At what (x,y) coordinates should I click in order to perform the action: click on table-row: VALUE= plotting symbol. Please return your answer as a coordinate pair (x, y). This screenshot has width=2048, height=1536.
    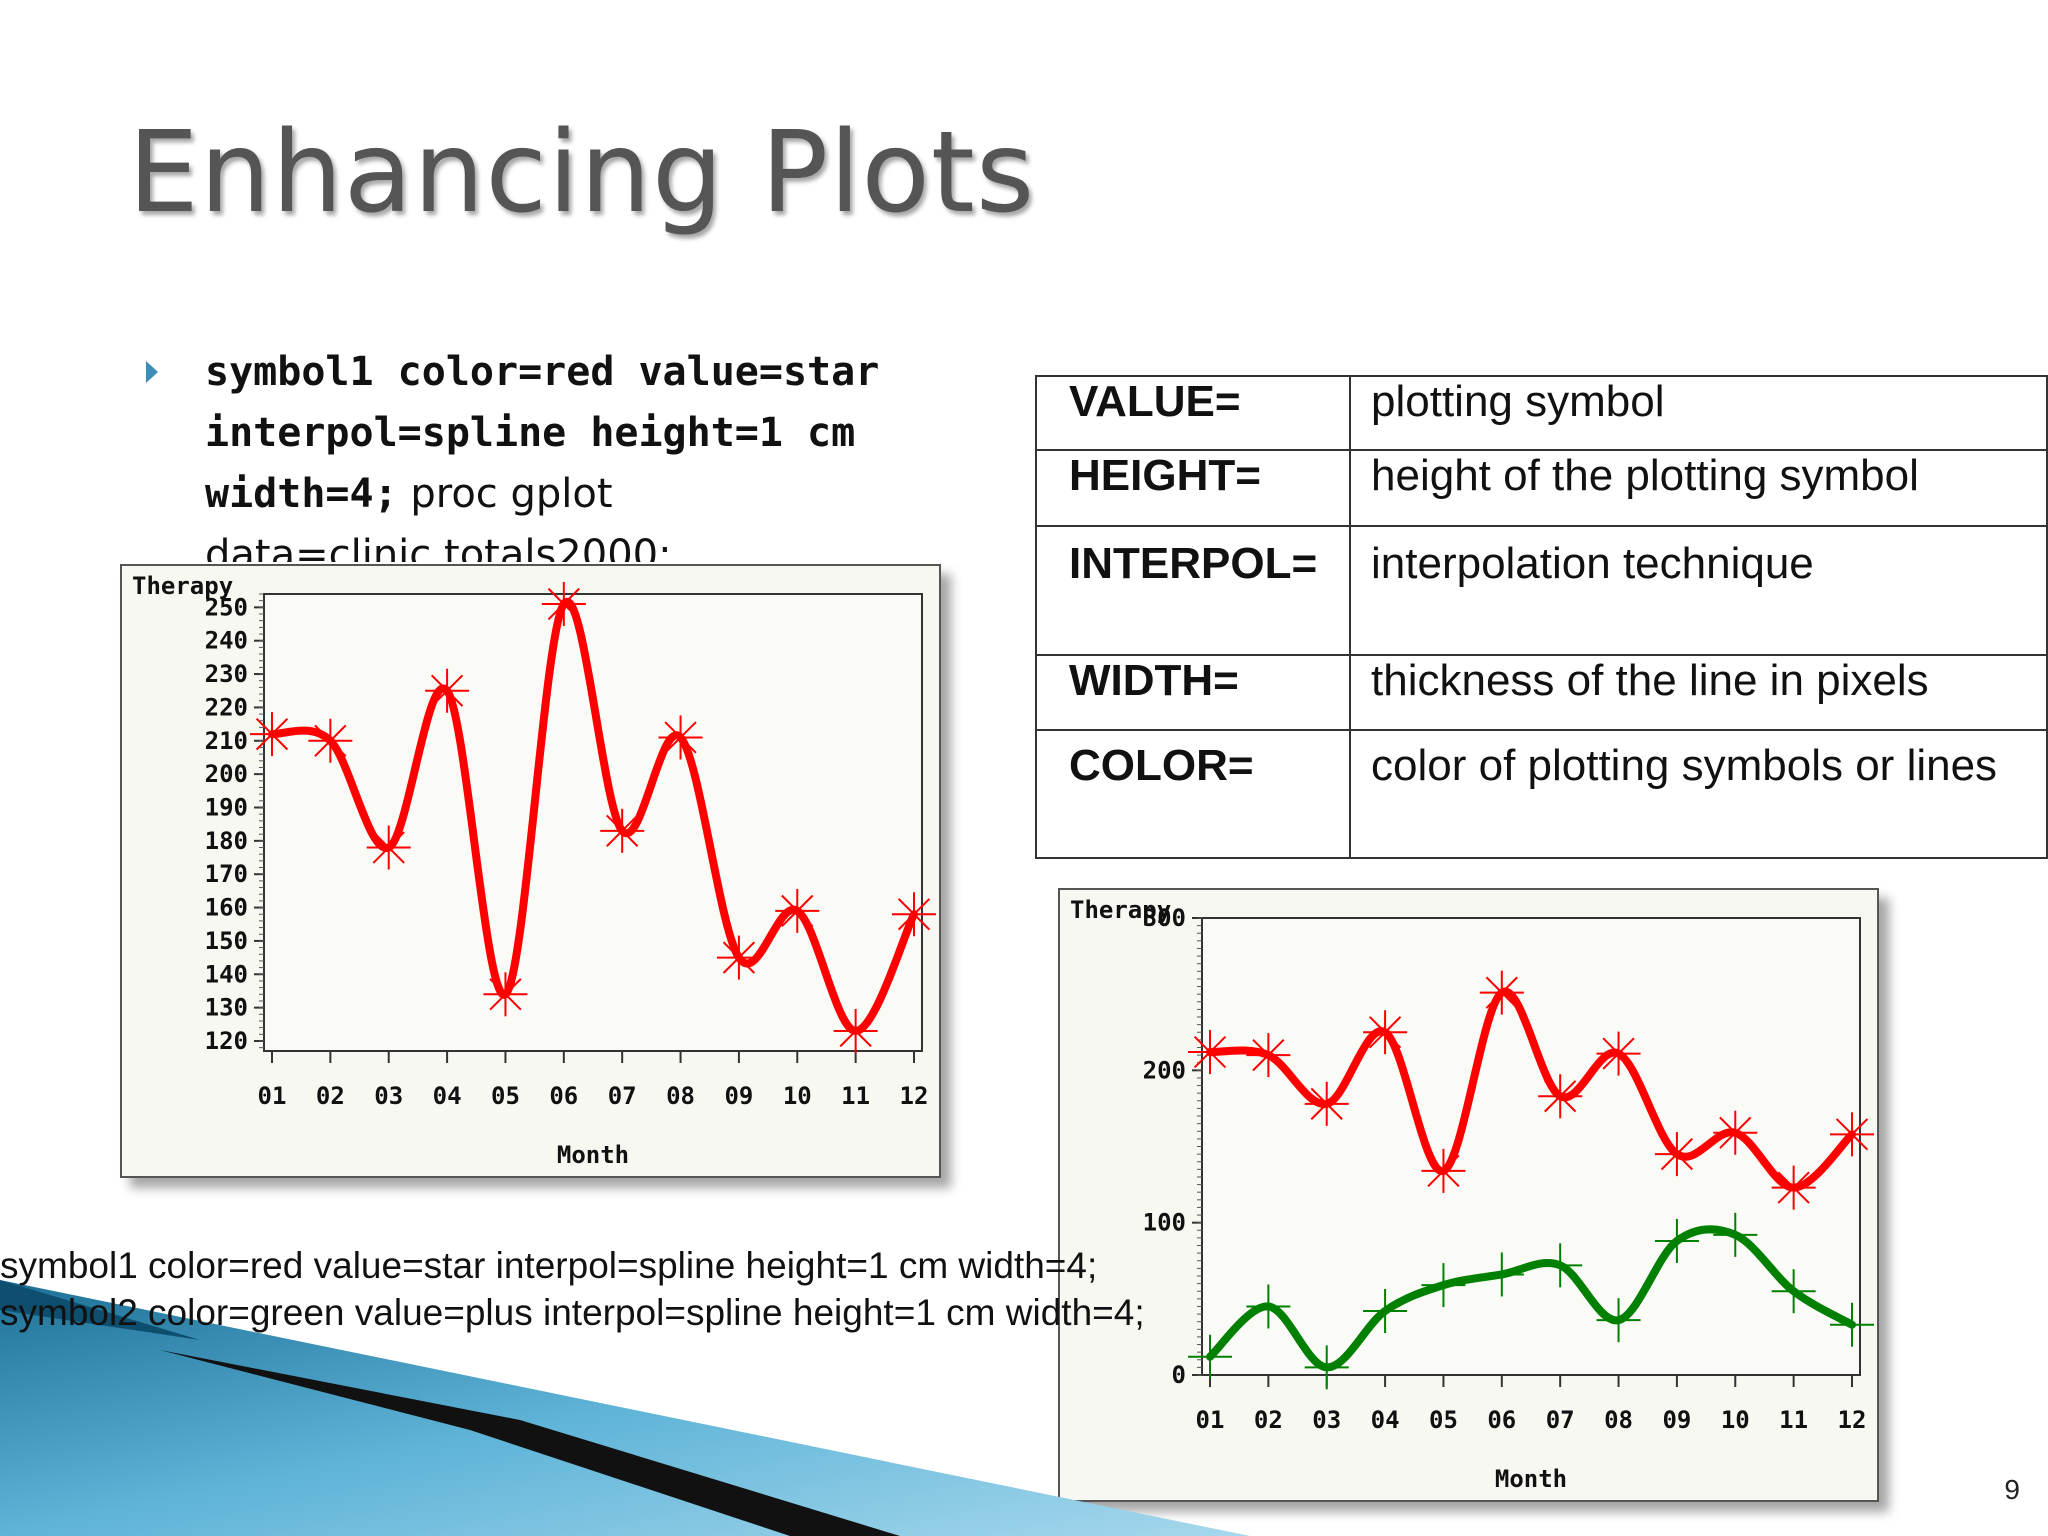
    Looking at the image, I should click on (1541, 413).